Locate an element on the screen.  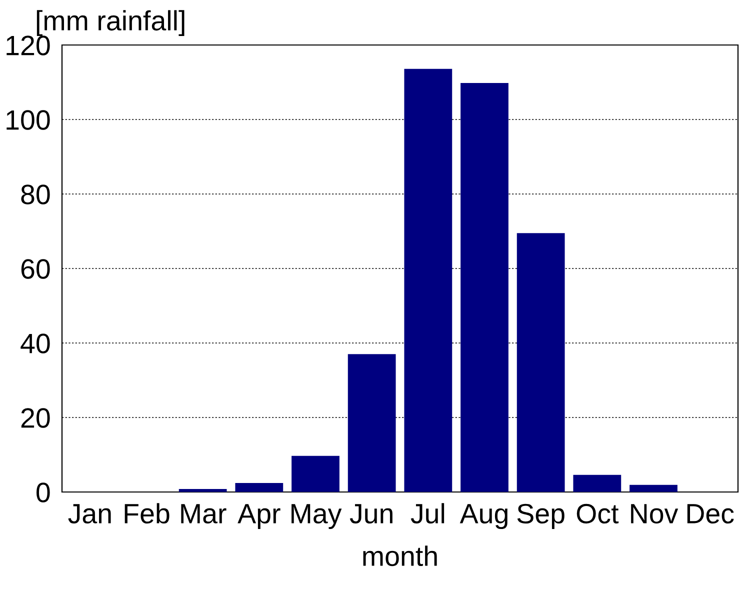
y-tick-label: 80 is located at coordinates (35, 194).